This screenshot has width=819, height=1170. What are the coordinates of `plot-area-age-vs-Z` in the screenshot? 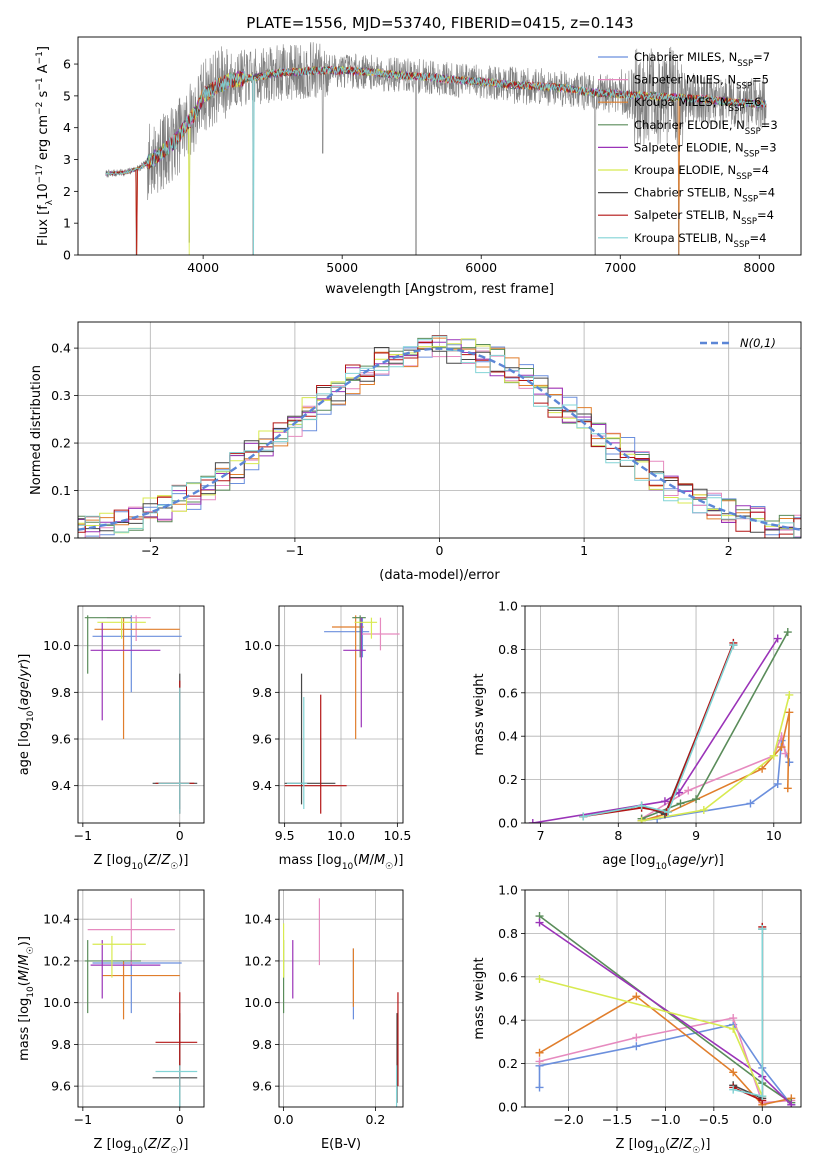 It's located at (141, 714).